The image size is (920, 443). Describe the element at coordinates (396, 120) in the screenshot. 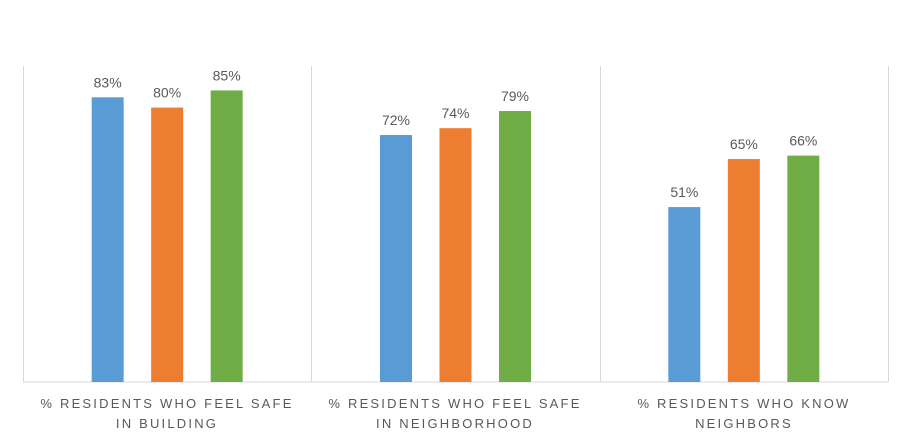

I see `data-label-series-1-cat-2: 72%` at that location.